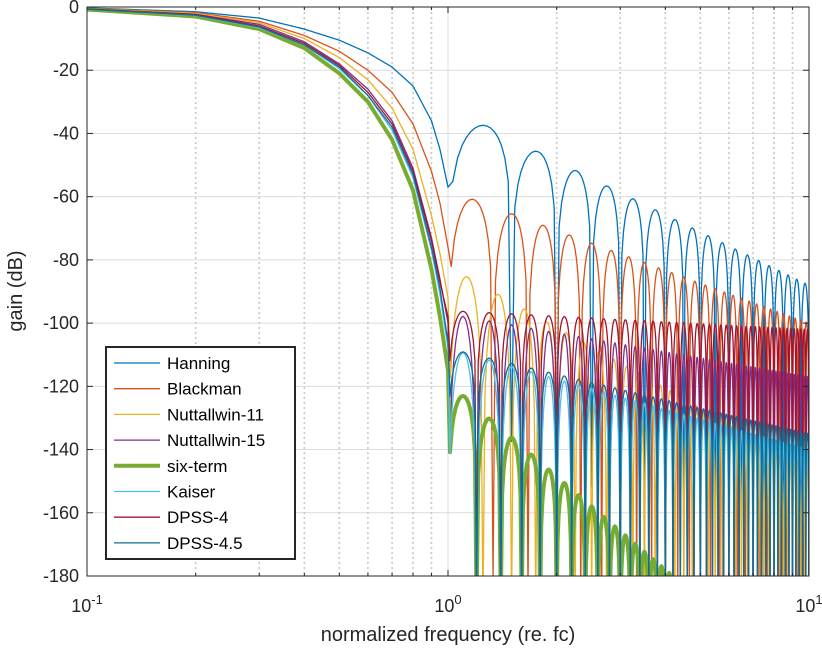 This screenshot has width=822, height=651. I want to click on legend-label: DPSS-4.5, so click(205, 543).